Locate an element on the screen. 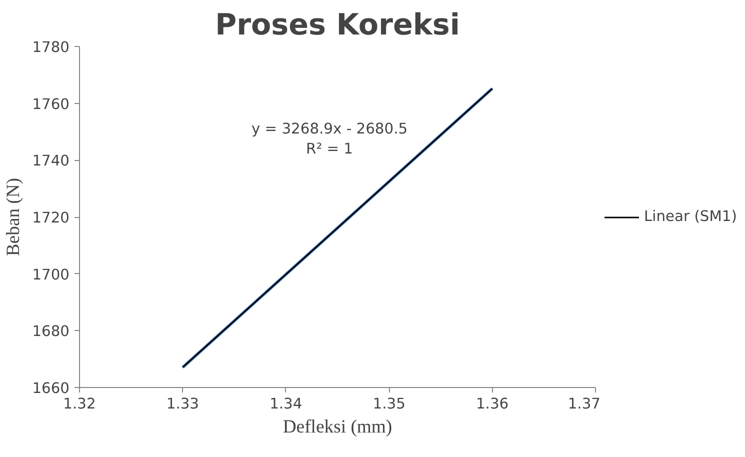 This screenshot has width=745, height=457. chart-title: Proses Koreksi is located at coordinates (337, 25).